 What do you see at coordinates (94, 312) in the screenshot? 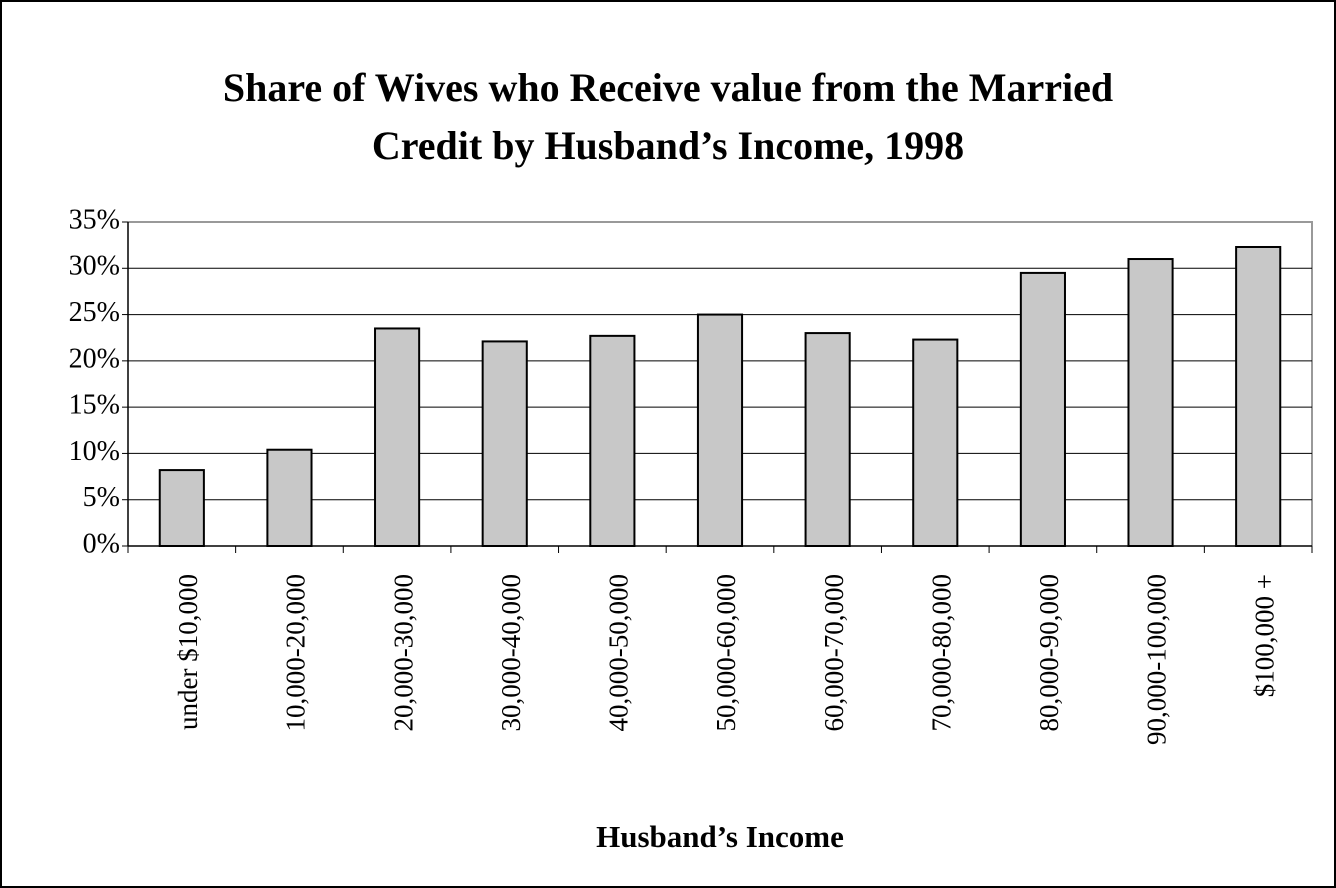
I see `y-tick-label: 25%` at bounding box center [94, 312].